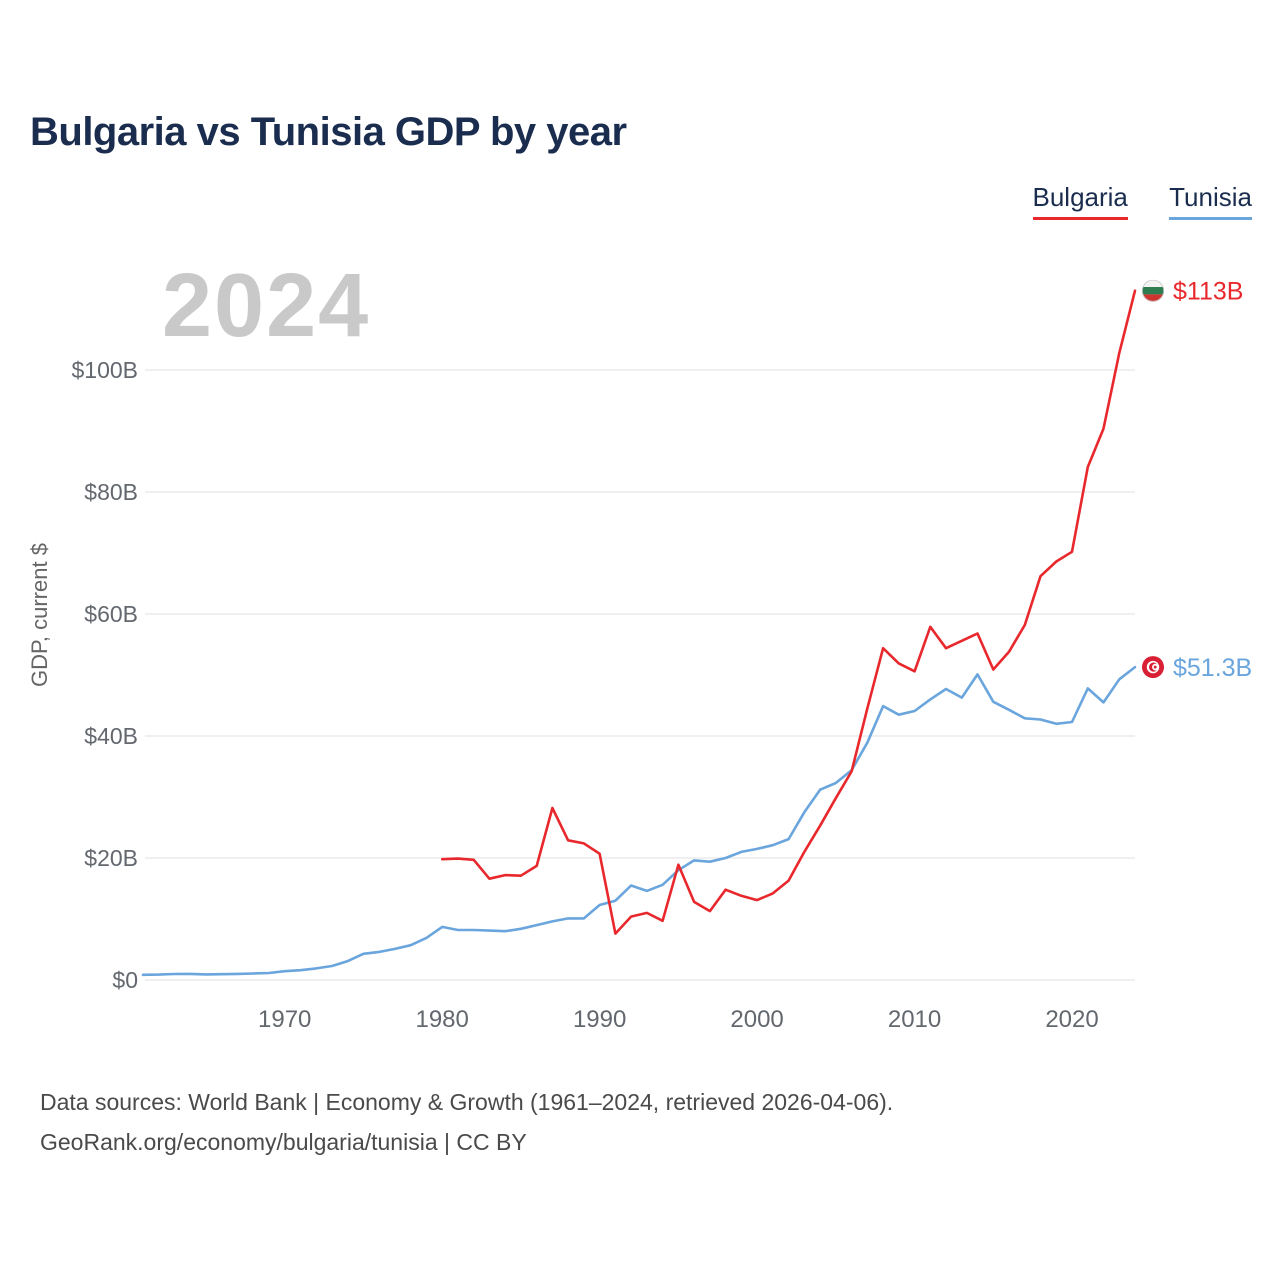  What do you see at coordinates (284, 1019) in the screenshot?
I see `x-tick-label: 1970` at bounding box center [284, 1019].